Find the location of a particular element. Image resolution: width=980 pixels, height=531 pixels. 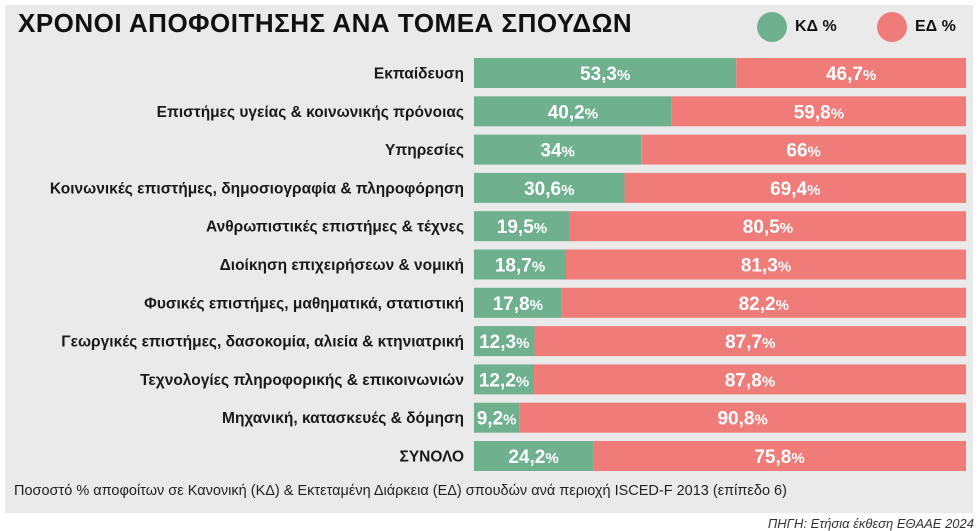

category-label: Υπηρεσίες is located at coordinates (424, 150).